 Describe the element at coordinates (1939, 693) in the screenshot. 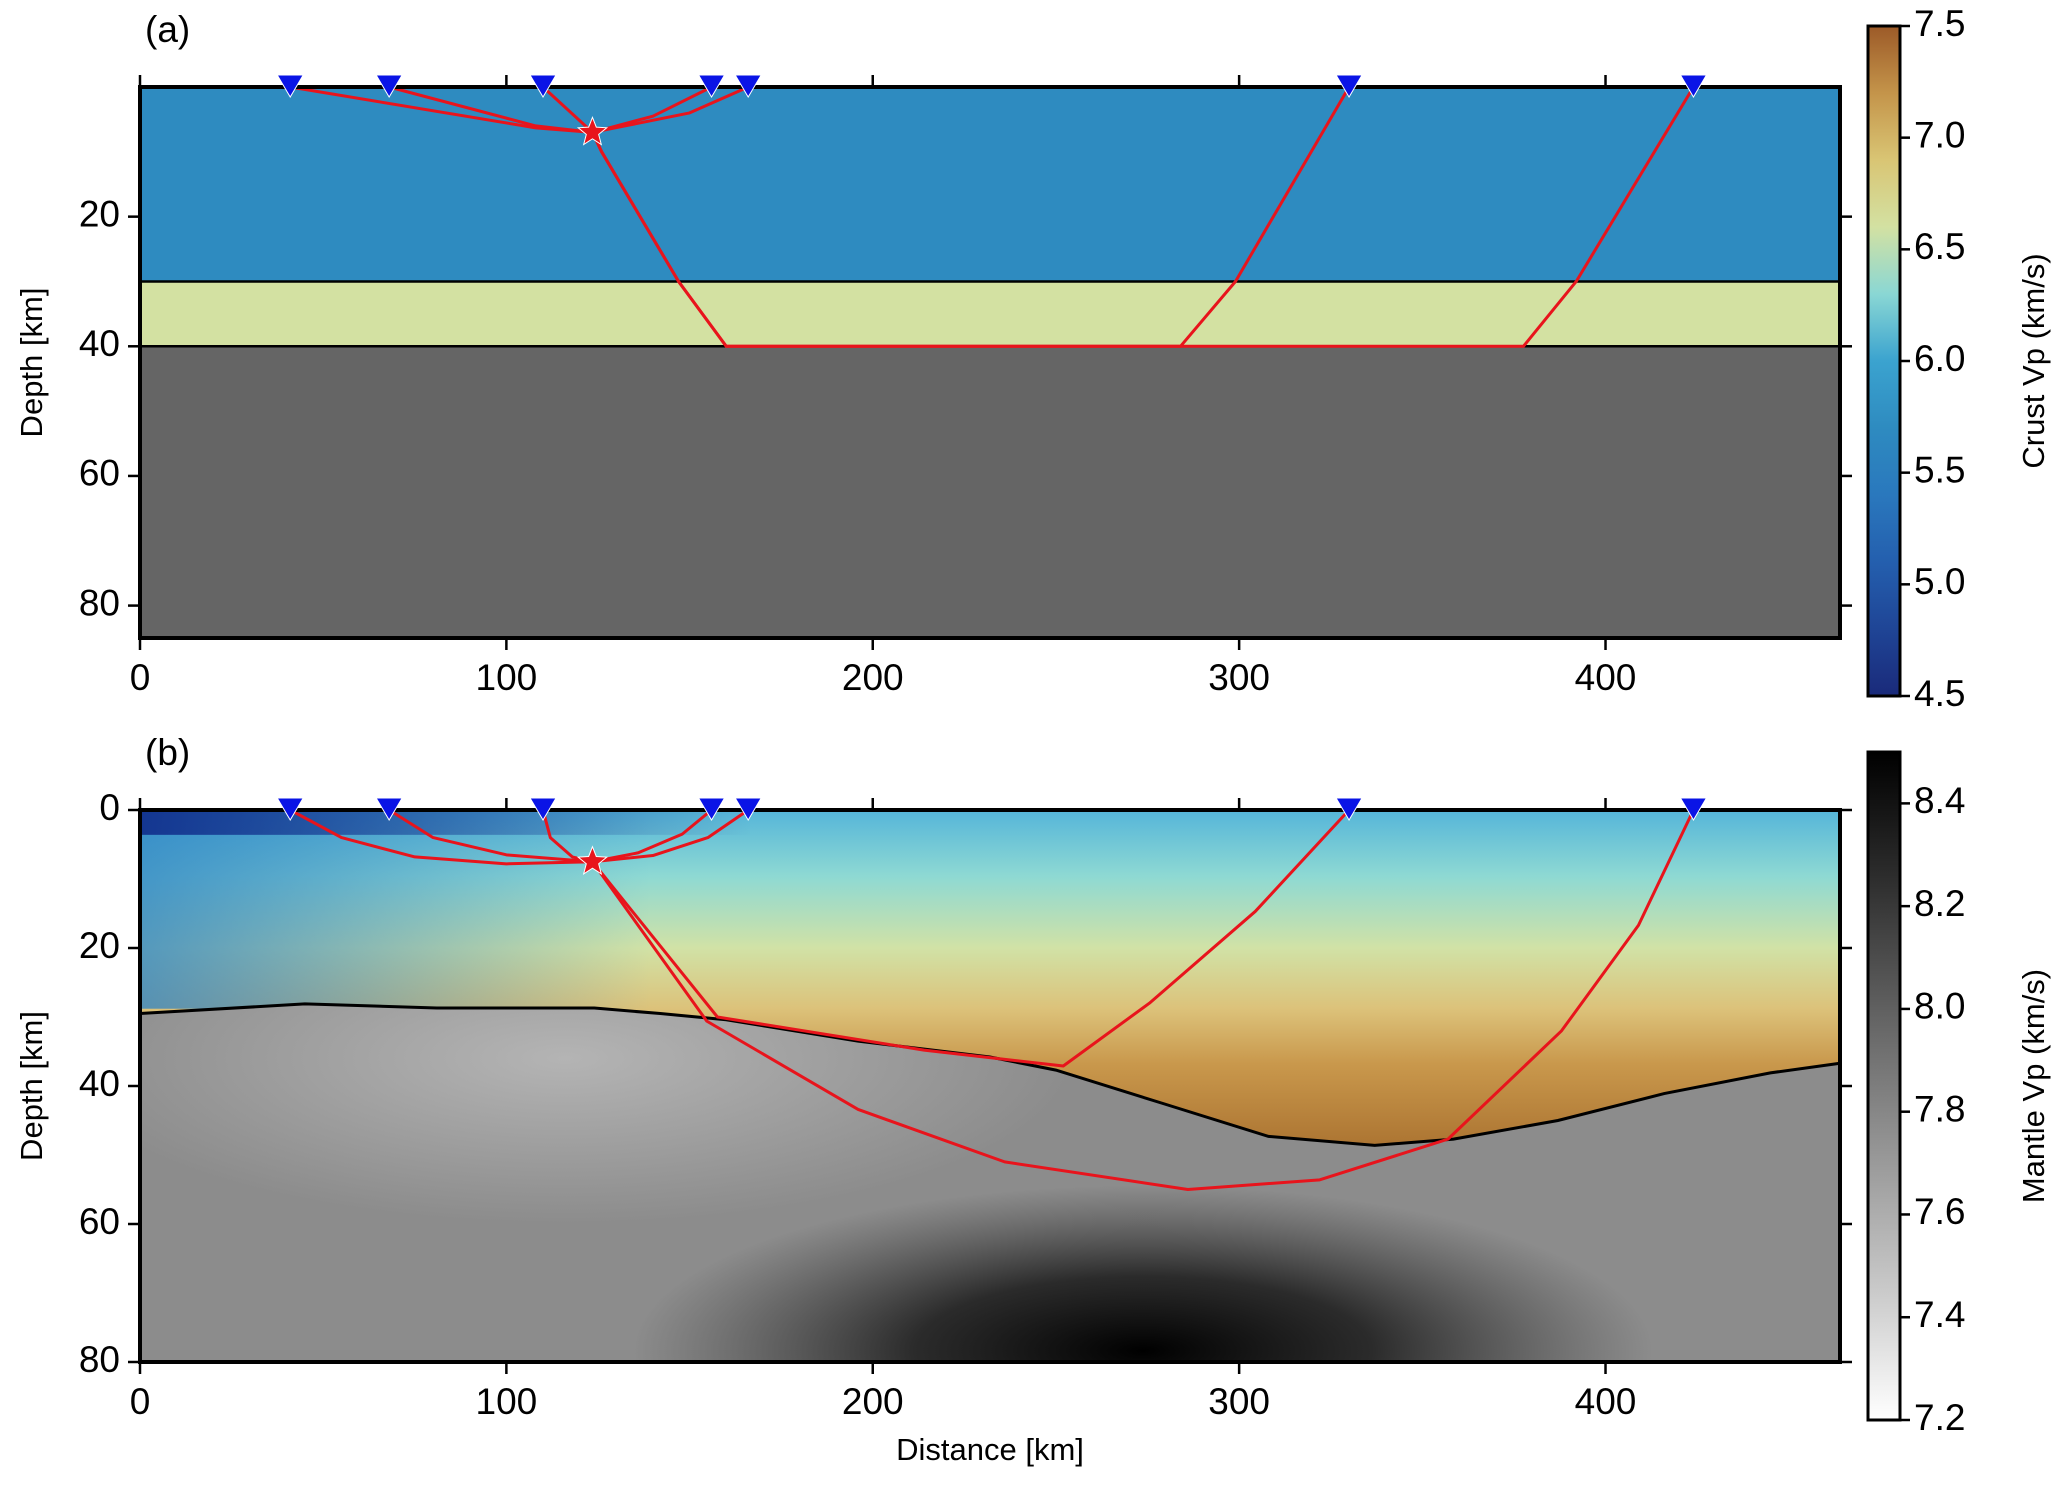

I see `colorbar-tick-label: 4.5` at that location.